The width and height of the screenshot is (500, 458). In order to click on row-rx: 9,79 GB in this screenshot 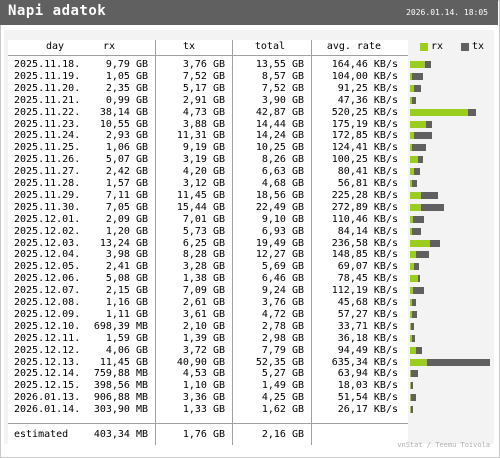, I will do `click(126, 64)`.